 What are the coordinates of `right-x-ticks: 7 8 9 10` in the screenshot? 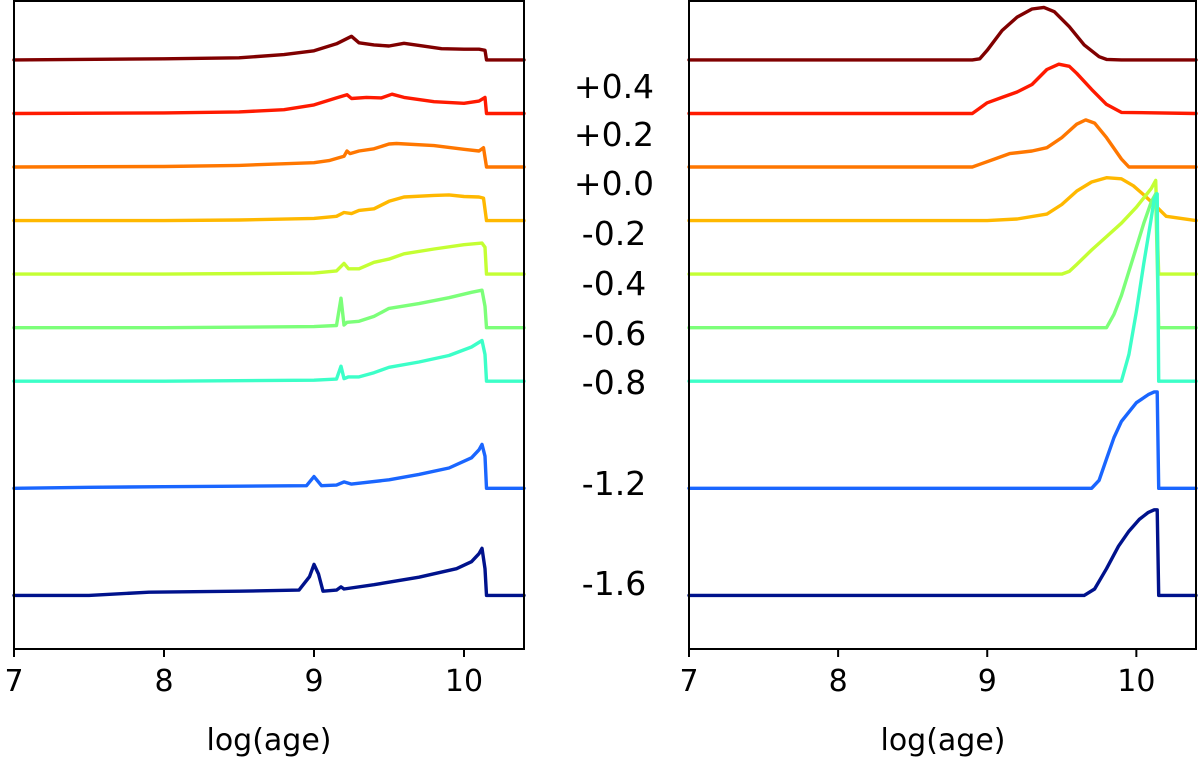 It's located at (917, 674).